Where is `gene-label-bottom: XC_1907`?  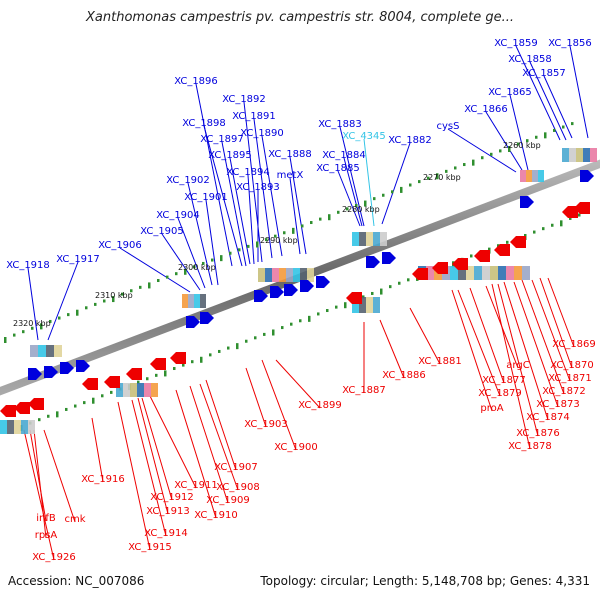
gene-label-bottom: XC_1907 is located at coordinates (236, 467).